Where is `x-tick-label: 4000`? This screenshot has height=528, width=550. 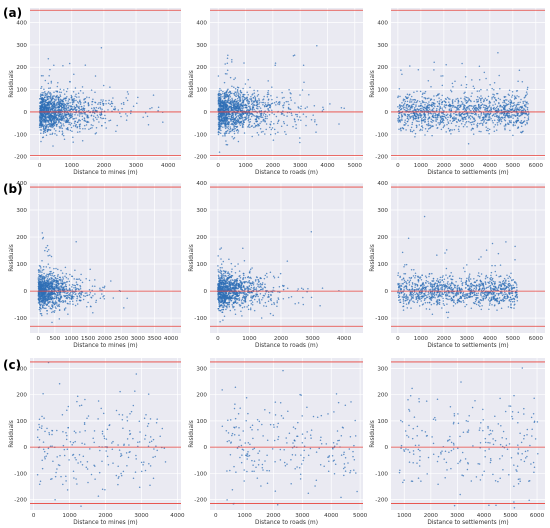
x-tick-label: 4000 is located at coordinates (490, 166).